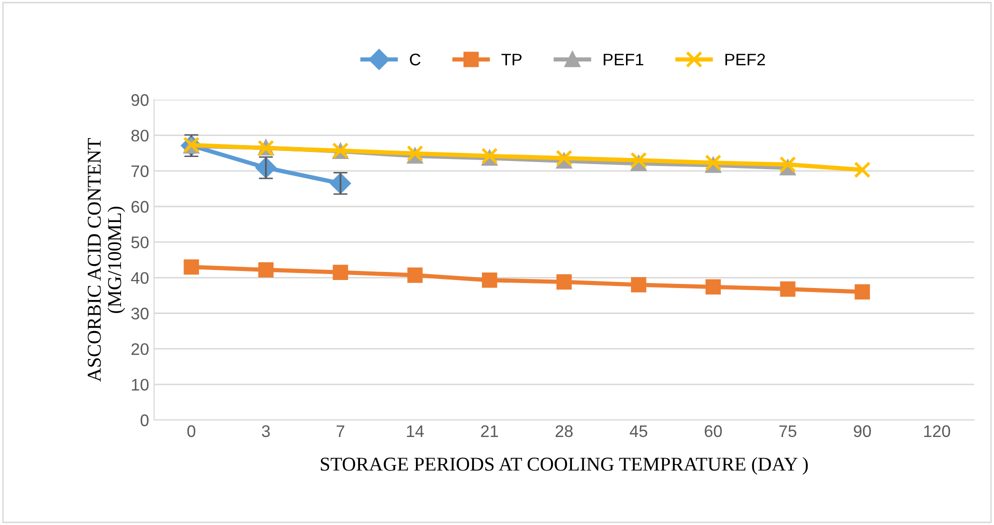 The height and width of the screenshot is (525, 994). What do you see at coordinates (787, 431) in the screenshot?
I see `x-tick-label: 75` at bounding box center [787, 431].